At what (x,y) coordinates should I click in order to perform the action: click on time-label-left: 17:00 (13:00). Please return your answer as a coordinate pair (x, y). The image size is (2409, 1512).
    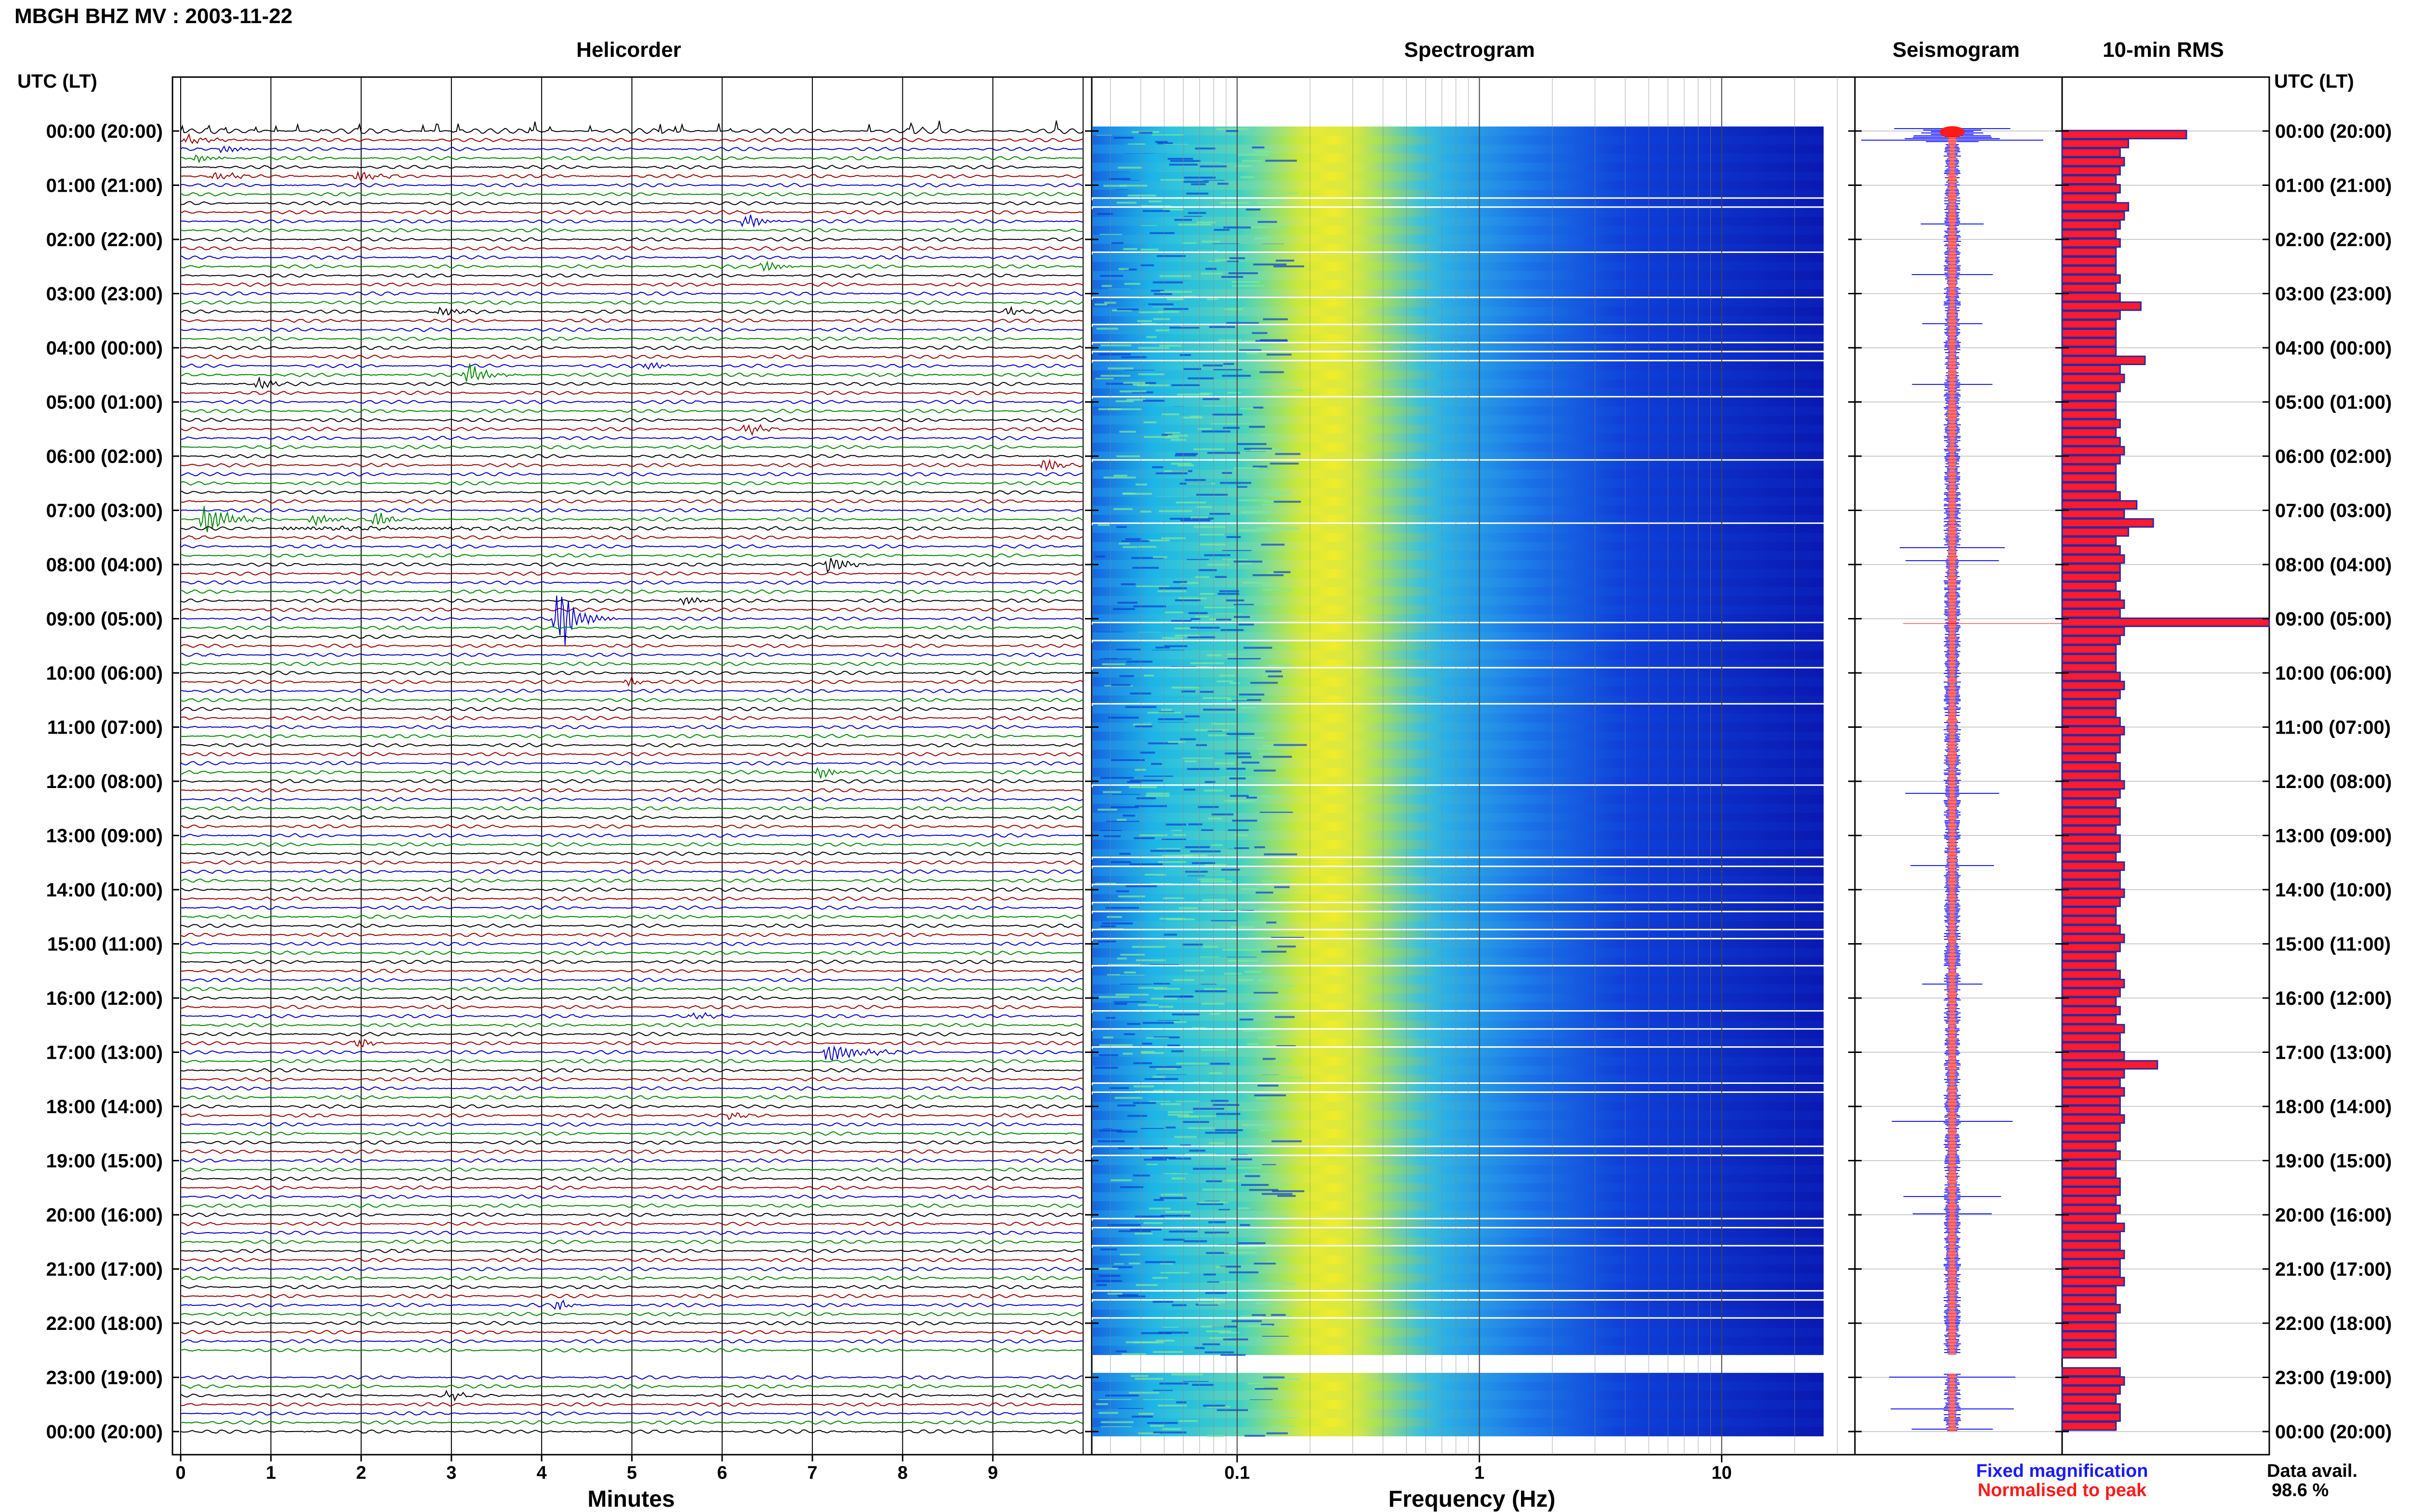
    Looking at the image, I should click on (104, 1053).